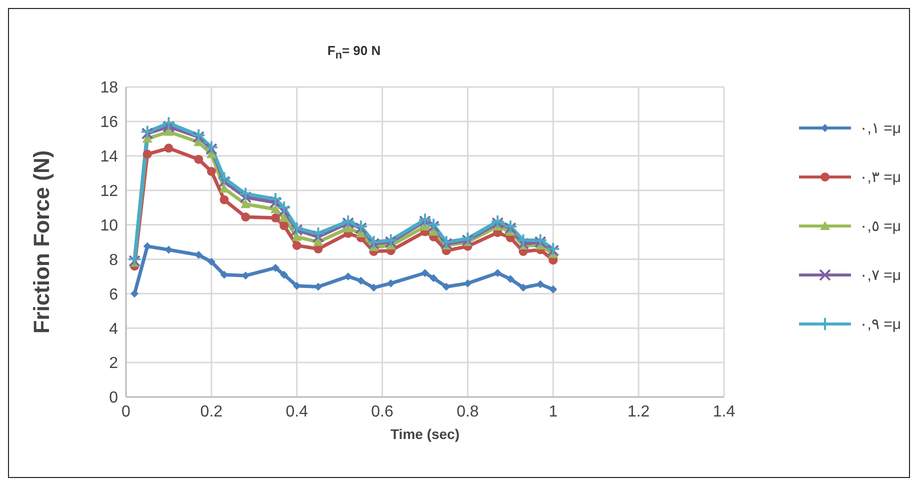 This screenshot has height=486, width=918. I want to click on y-axis-title: Friction Force (N), so click(41, 242).